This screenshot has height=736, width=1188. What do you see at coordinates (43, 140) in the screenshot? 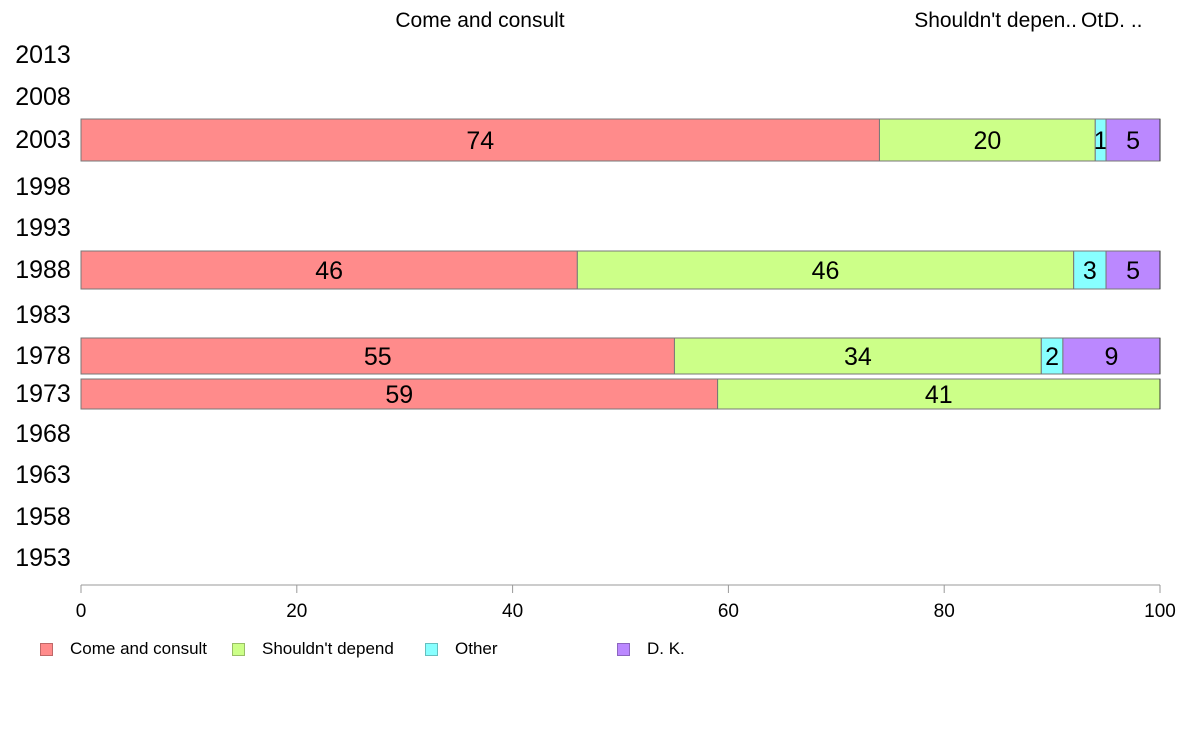
I see `y-tick-label-2003: 2003` at bounding box center [43, 140].